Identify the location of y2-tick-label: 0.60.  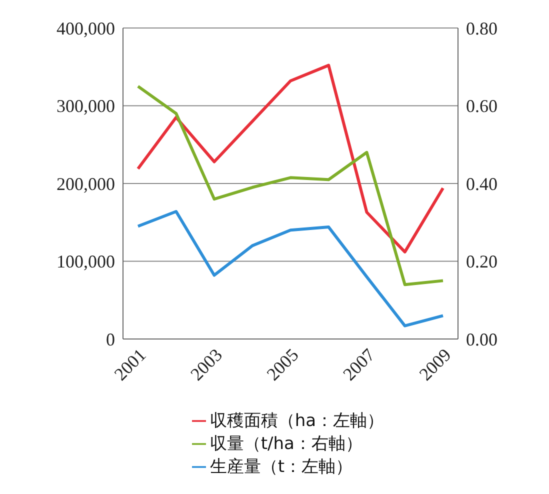
(482, 106).